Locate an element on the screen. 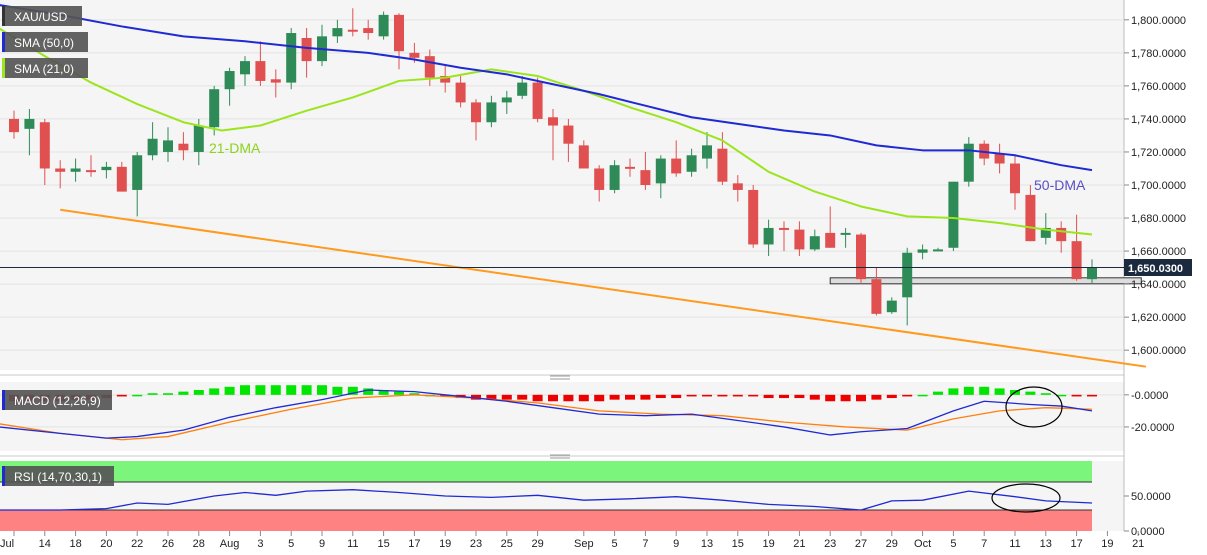  rsi-oversold-zone is located at coordinates (546, 520).